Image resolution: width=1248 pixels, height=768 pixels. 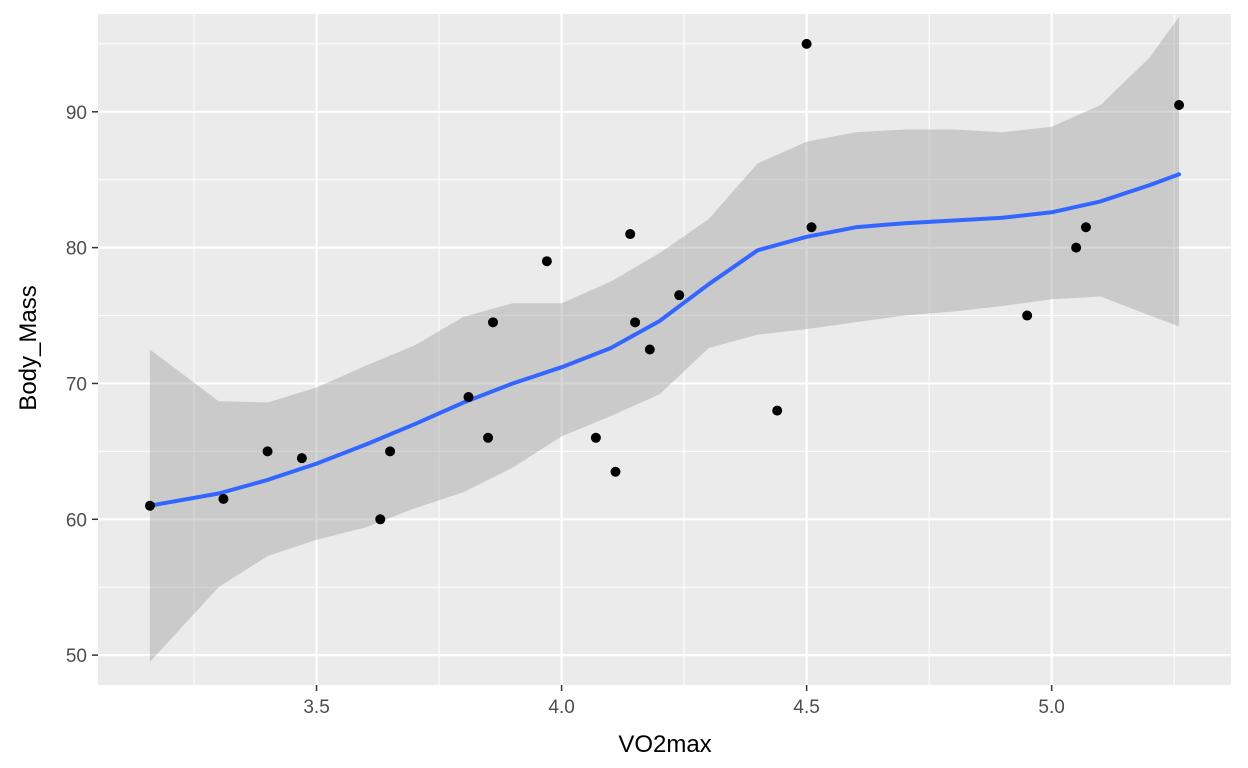 I want to click on x-tick-label: 3.5, so click(x=316, y=707).